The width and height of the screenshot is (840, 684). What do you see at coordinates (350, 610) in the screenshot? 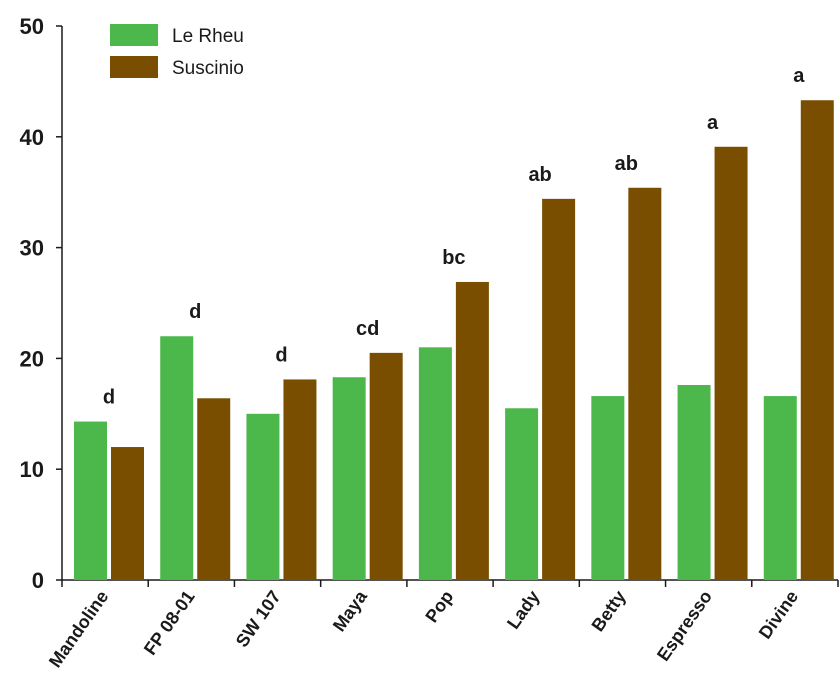
I see `x-tick-label: Maya` at bounding box center [350, 610].